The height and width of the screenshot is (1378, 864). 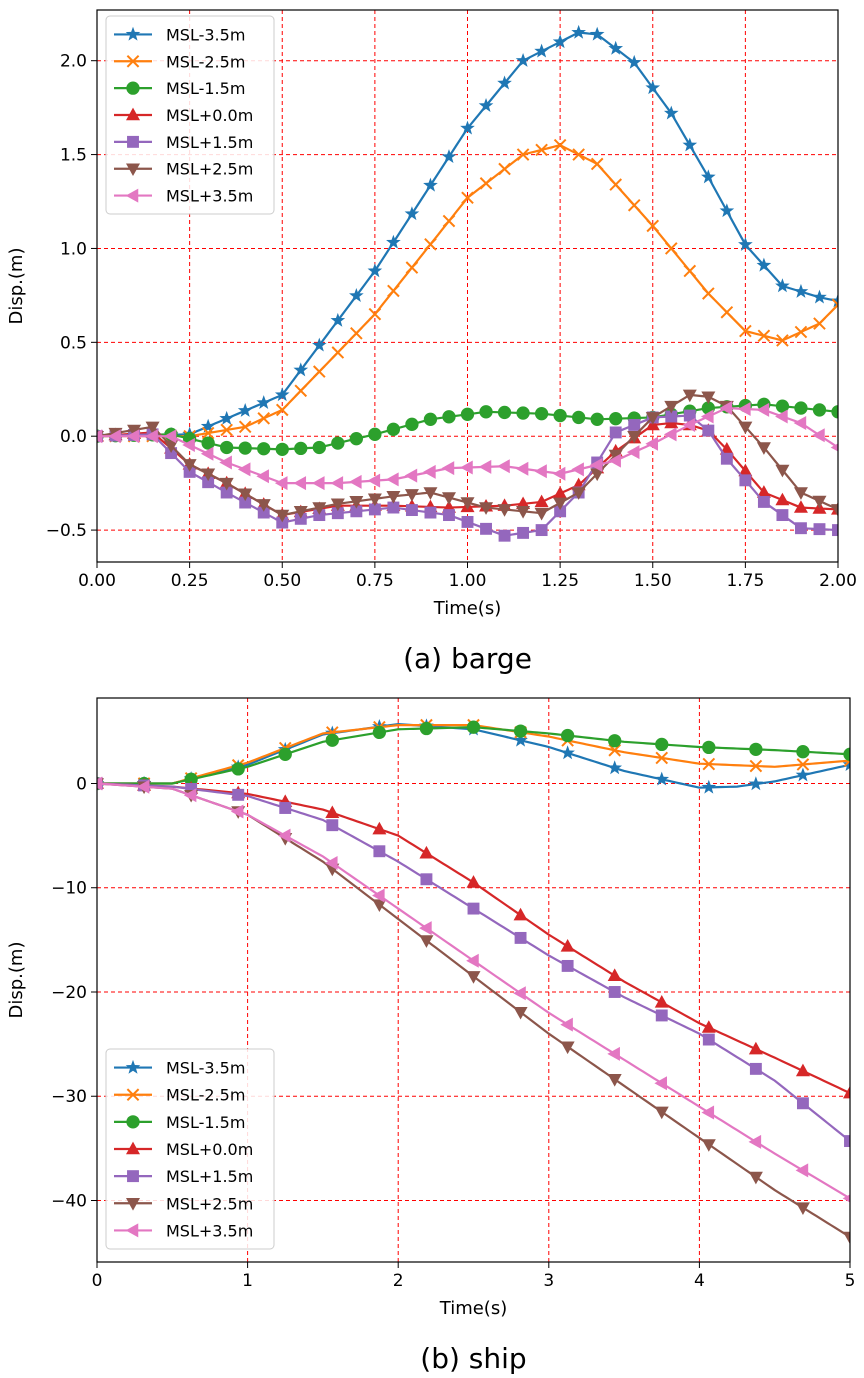 What do you see at coordinates (560, 581) in the screenshot?
I see `x-tick-label: 1.25` at bounding box center [560, 581].